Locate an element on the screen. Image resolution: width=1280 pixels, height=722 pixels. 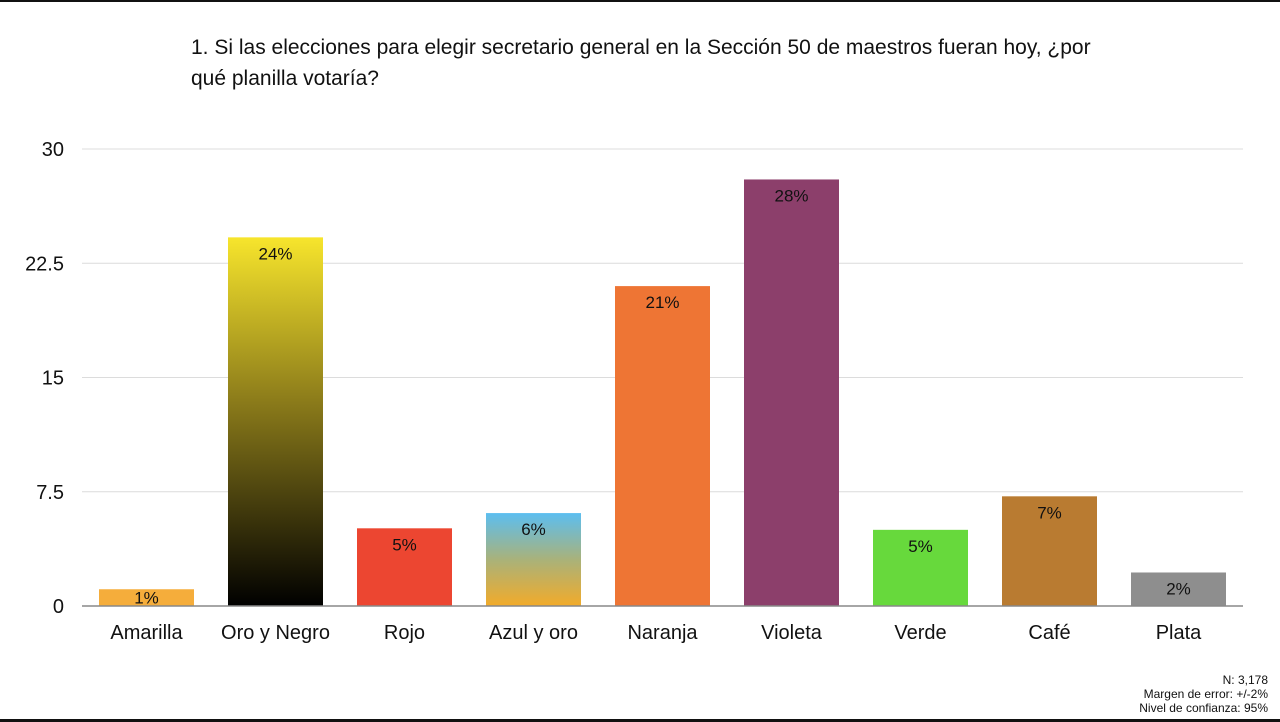
bar-plata is located at coordinates (1178, 589).